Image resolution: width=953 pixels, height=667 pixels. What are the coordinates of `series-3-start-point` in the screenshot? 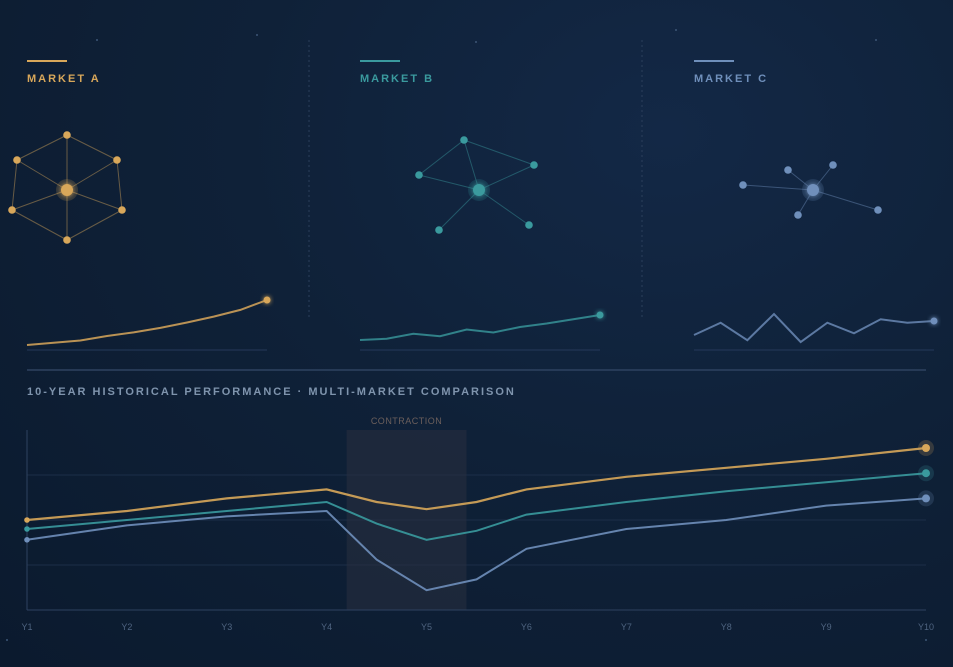 It's located at (27, 540).